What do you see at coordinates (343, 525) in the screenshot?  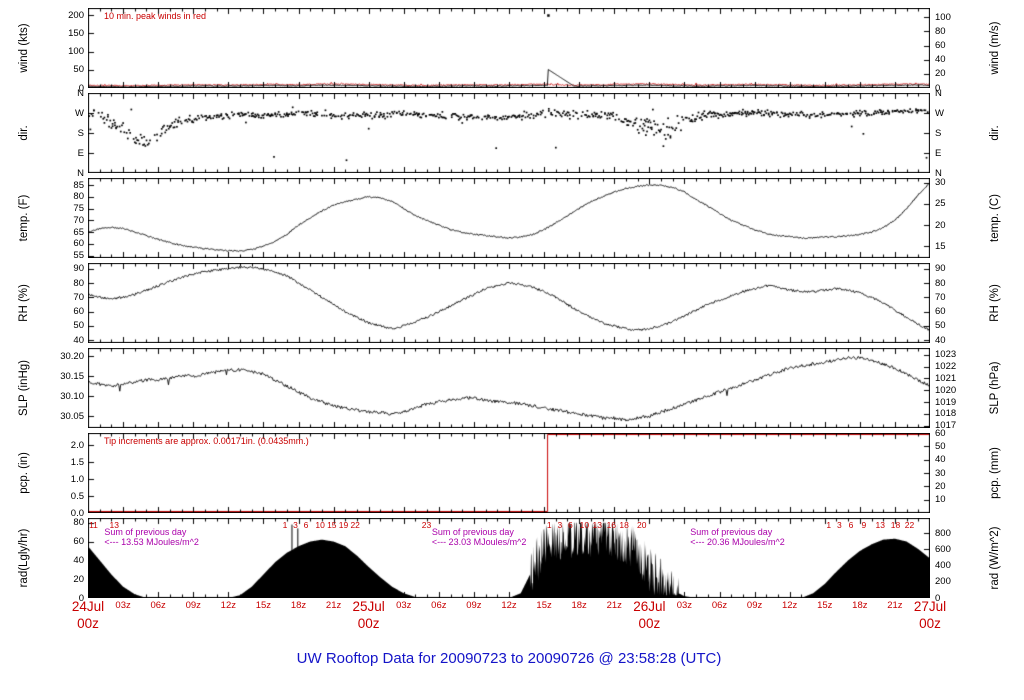 I see `rad-cumsum-label: 19` at bounding box center [343, 525].